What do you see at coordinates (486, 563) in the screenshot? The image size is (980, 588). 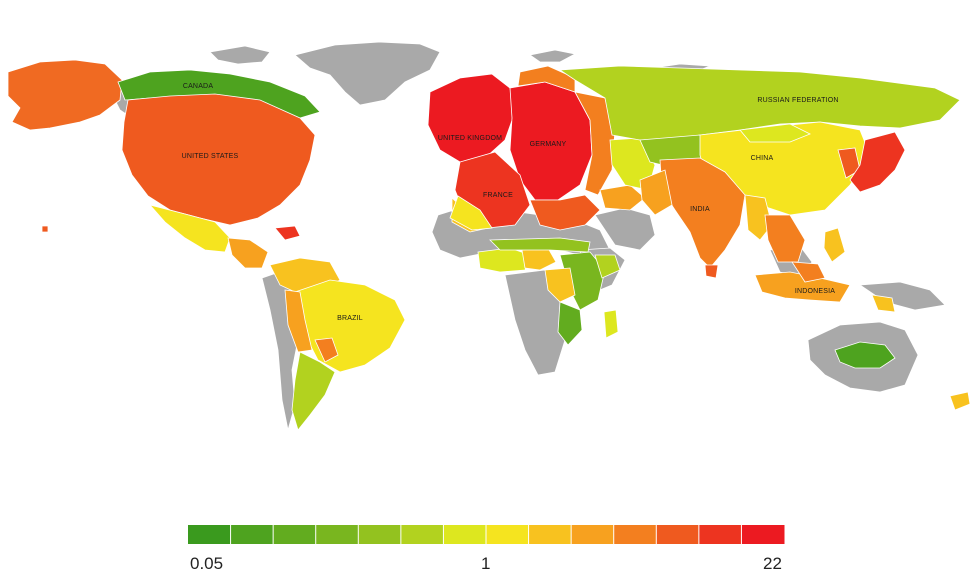 I see `legend-mid-label: 1` at bounding box center [486, 563].